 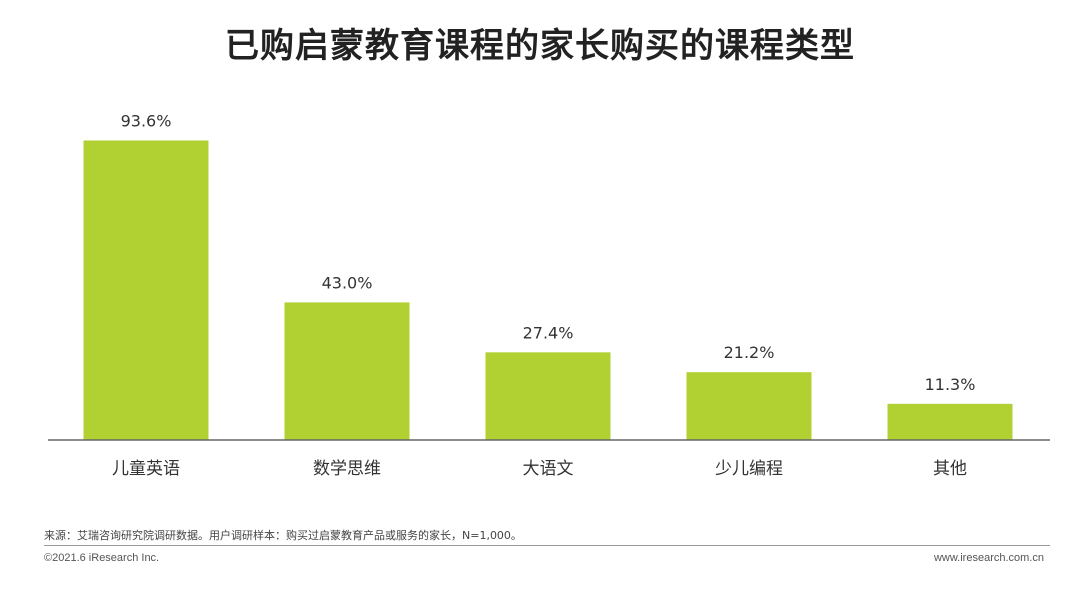 I want to click on category-label: 儿童英语, so click(x=146, y=469).